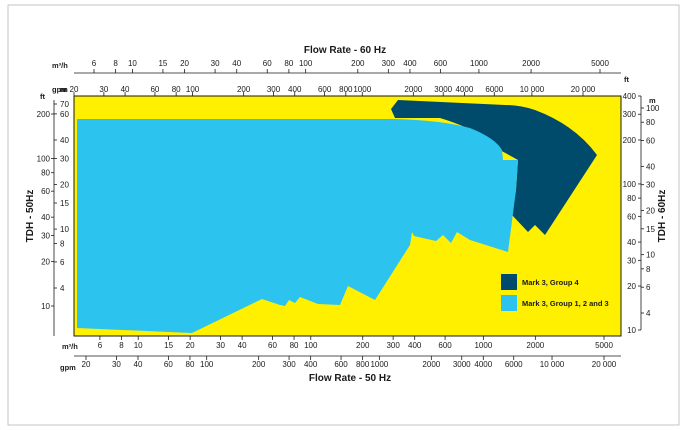 This screenshot has height=430, width=687. Describe the element at coordinates (509, 282) in the screenshot. I see `legend-swatch-group4` at that location.